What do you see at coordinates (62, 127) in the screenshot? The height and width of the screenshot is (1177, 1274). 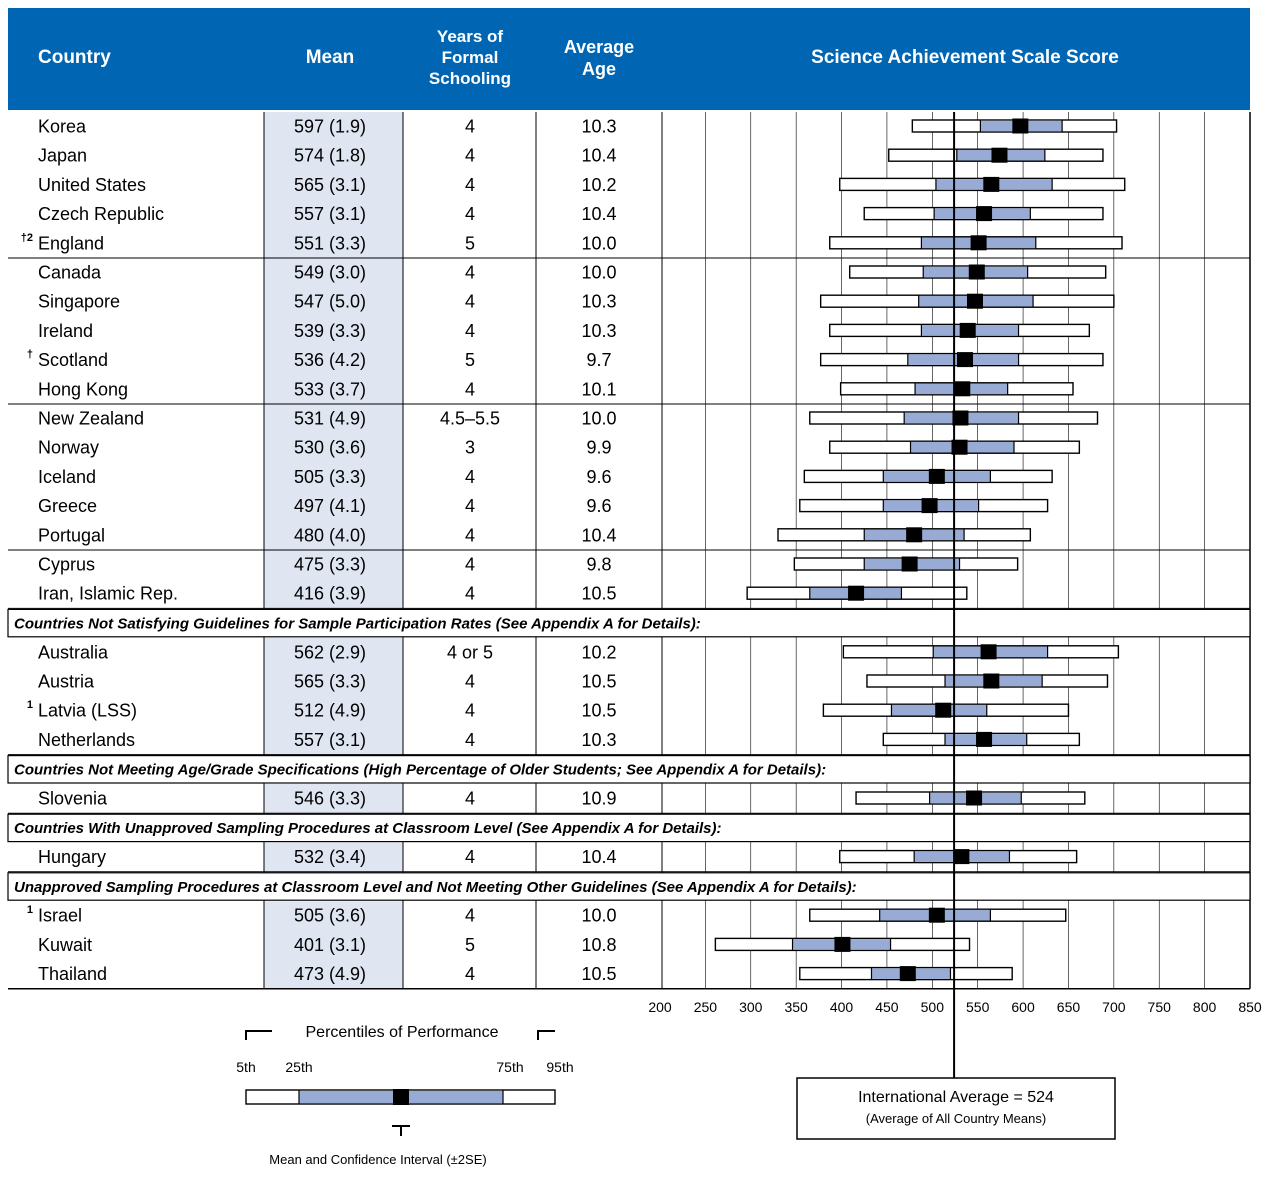 I see `country-name: Korea` at bounding box center [62, 127].